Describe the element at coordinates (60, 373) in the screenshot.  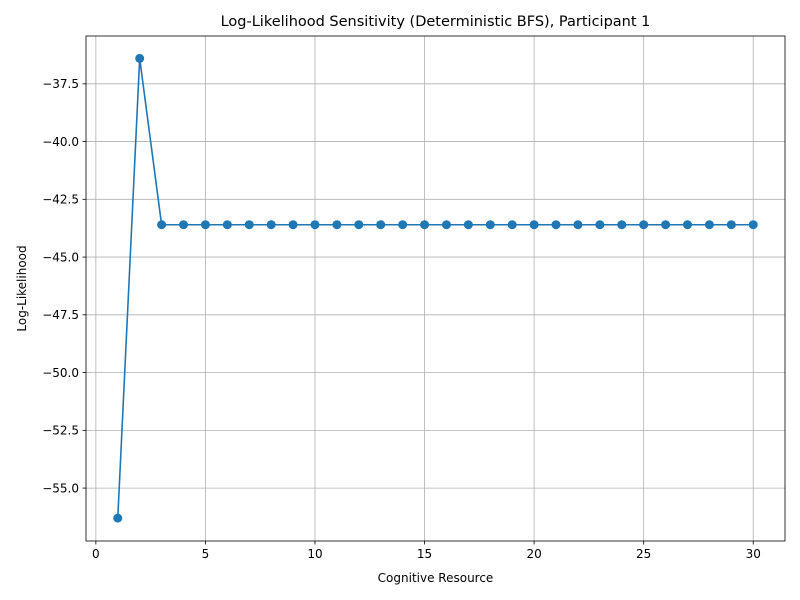
I see `y-tick-label: −50.0` at that location.